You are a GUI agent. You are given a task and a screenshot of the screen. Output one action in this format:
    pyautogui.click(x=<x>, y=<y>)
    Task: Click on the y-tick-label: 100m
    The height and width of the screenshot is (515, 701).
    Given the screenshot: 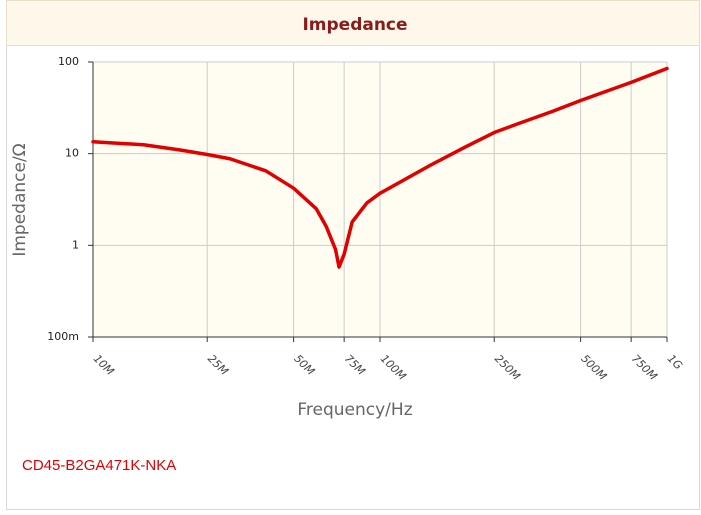 What is the action you would take?
    pyautogui.click(x=63, y=336)
    